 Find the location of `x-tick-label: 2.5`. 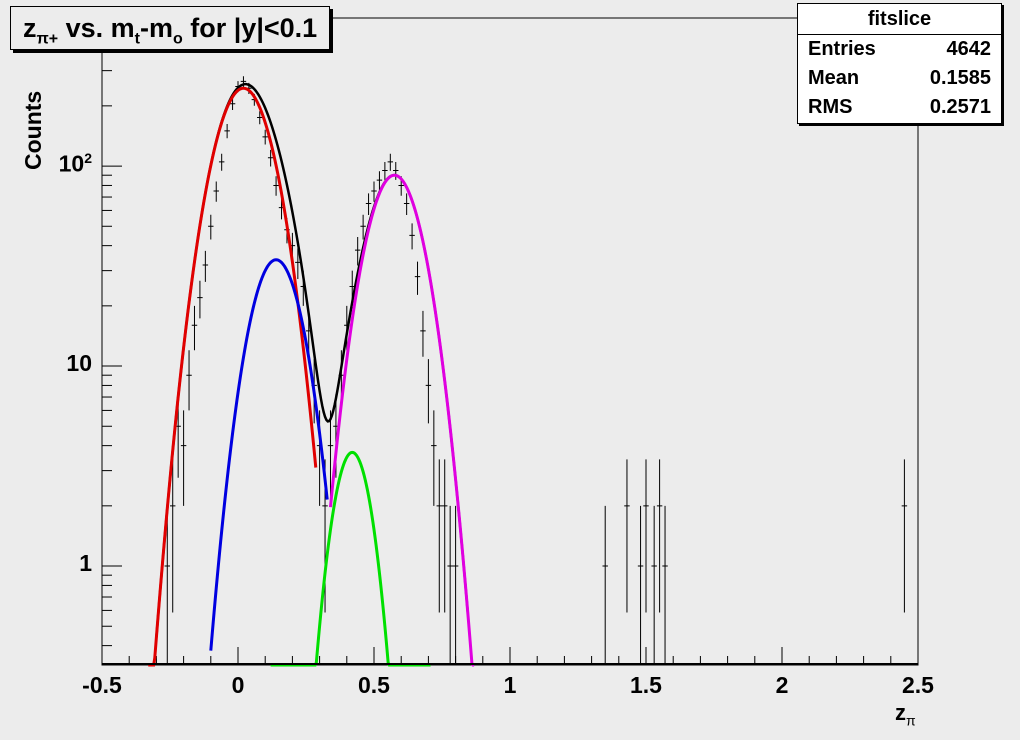

x-tick-label: 2.5 is located at coordinates (918, 685).